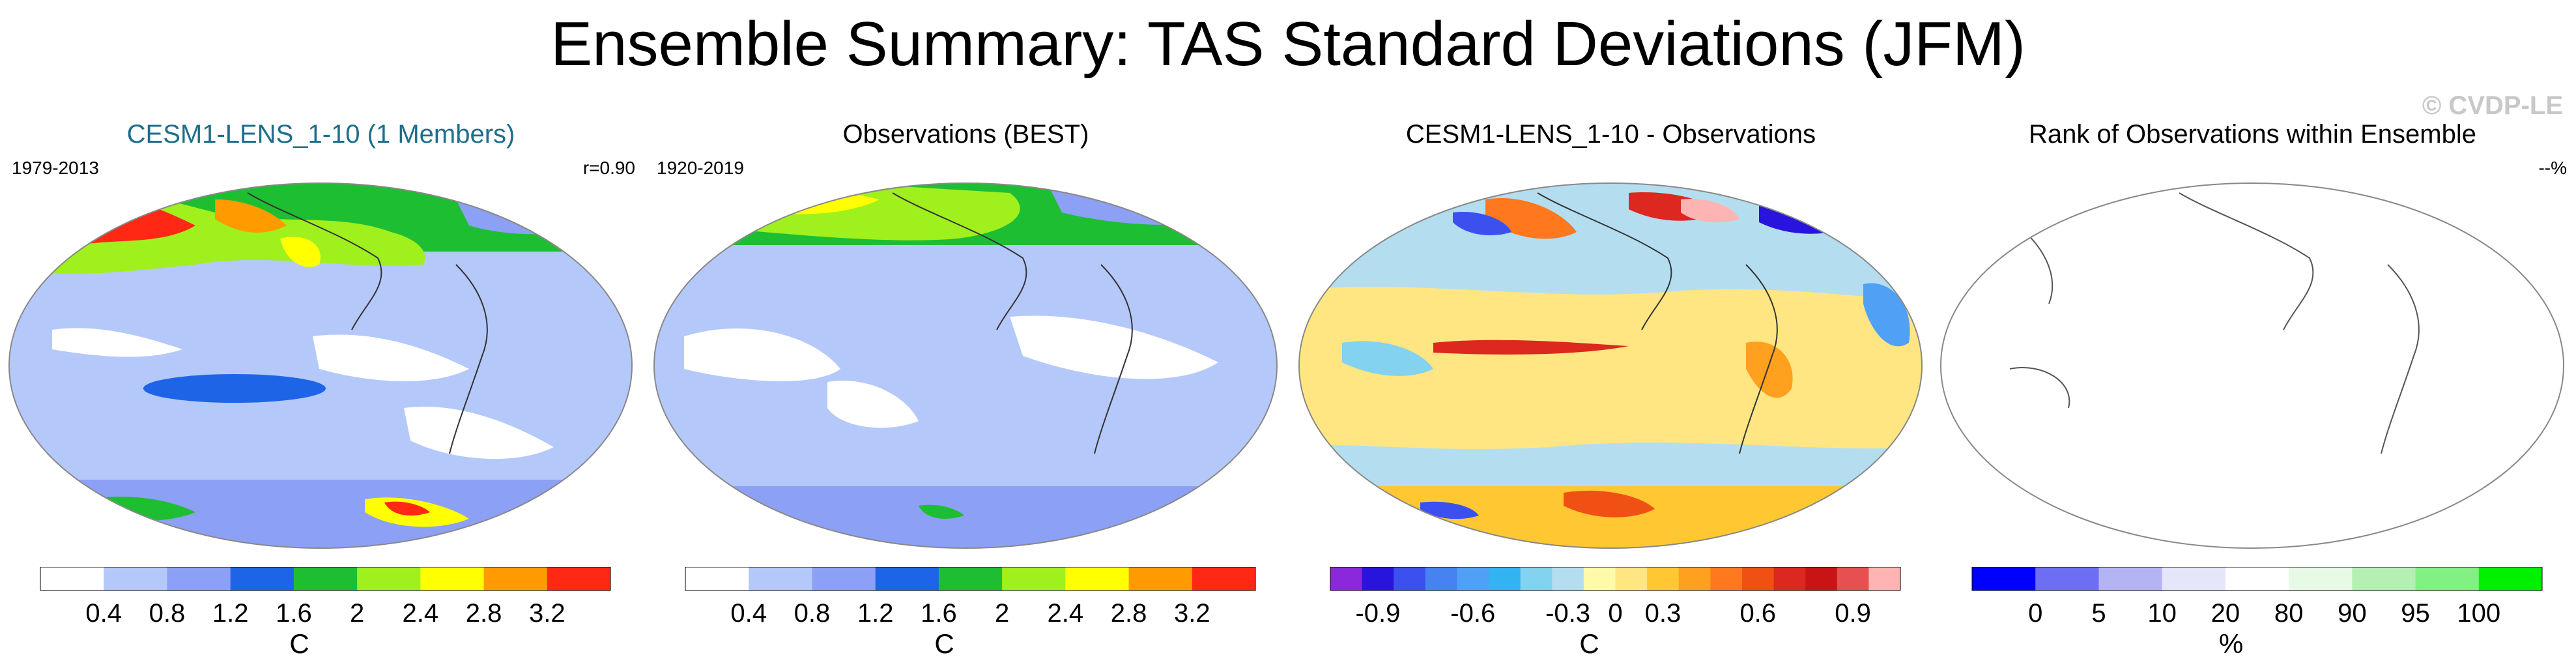 The image size is (2576, 670). I want to click on map-observations-stddev, so click(966, 366).